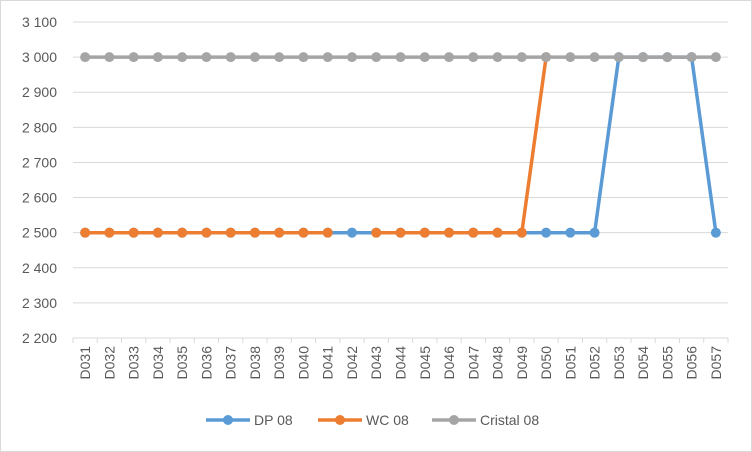 This screenshot has height=452, width=752. Describe the element at coordinates (134, 363) in the screenshot. I see `x-tick-label: D033` at that location.